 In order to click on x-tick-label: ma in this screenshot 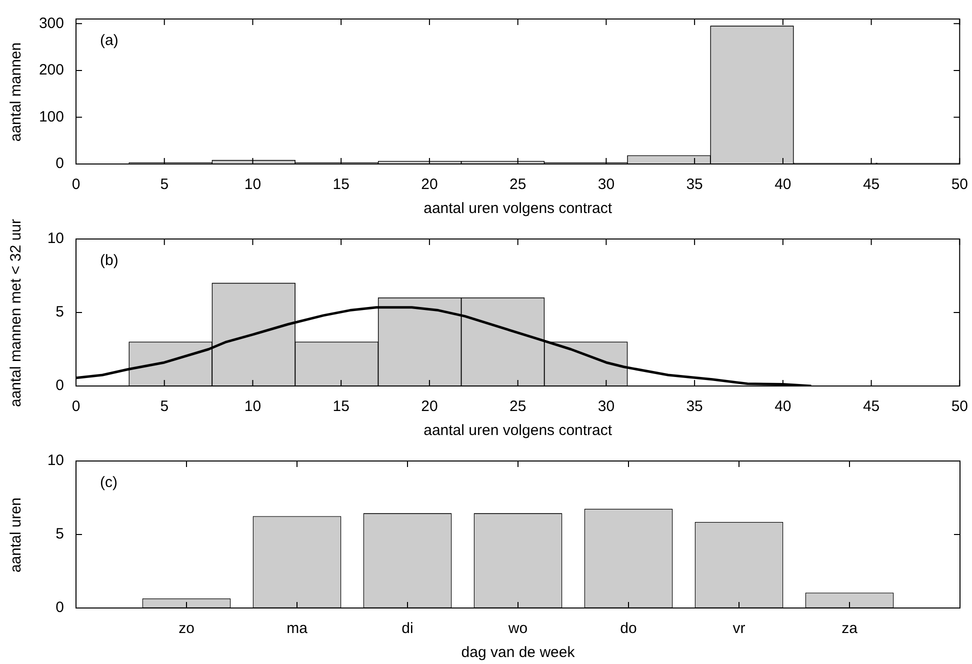, I will do `click(297, 629)`.